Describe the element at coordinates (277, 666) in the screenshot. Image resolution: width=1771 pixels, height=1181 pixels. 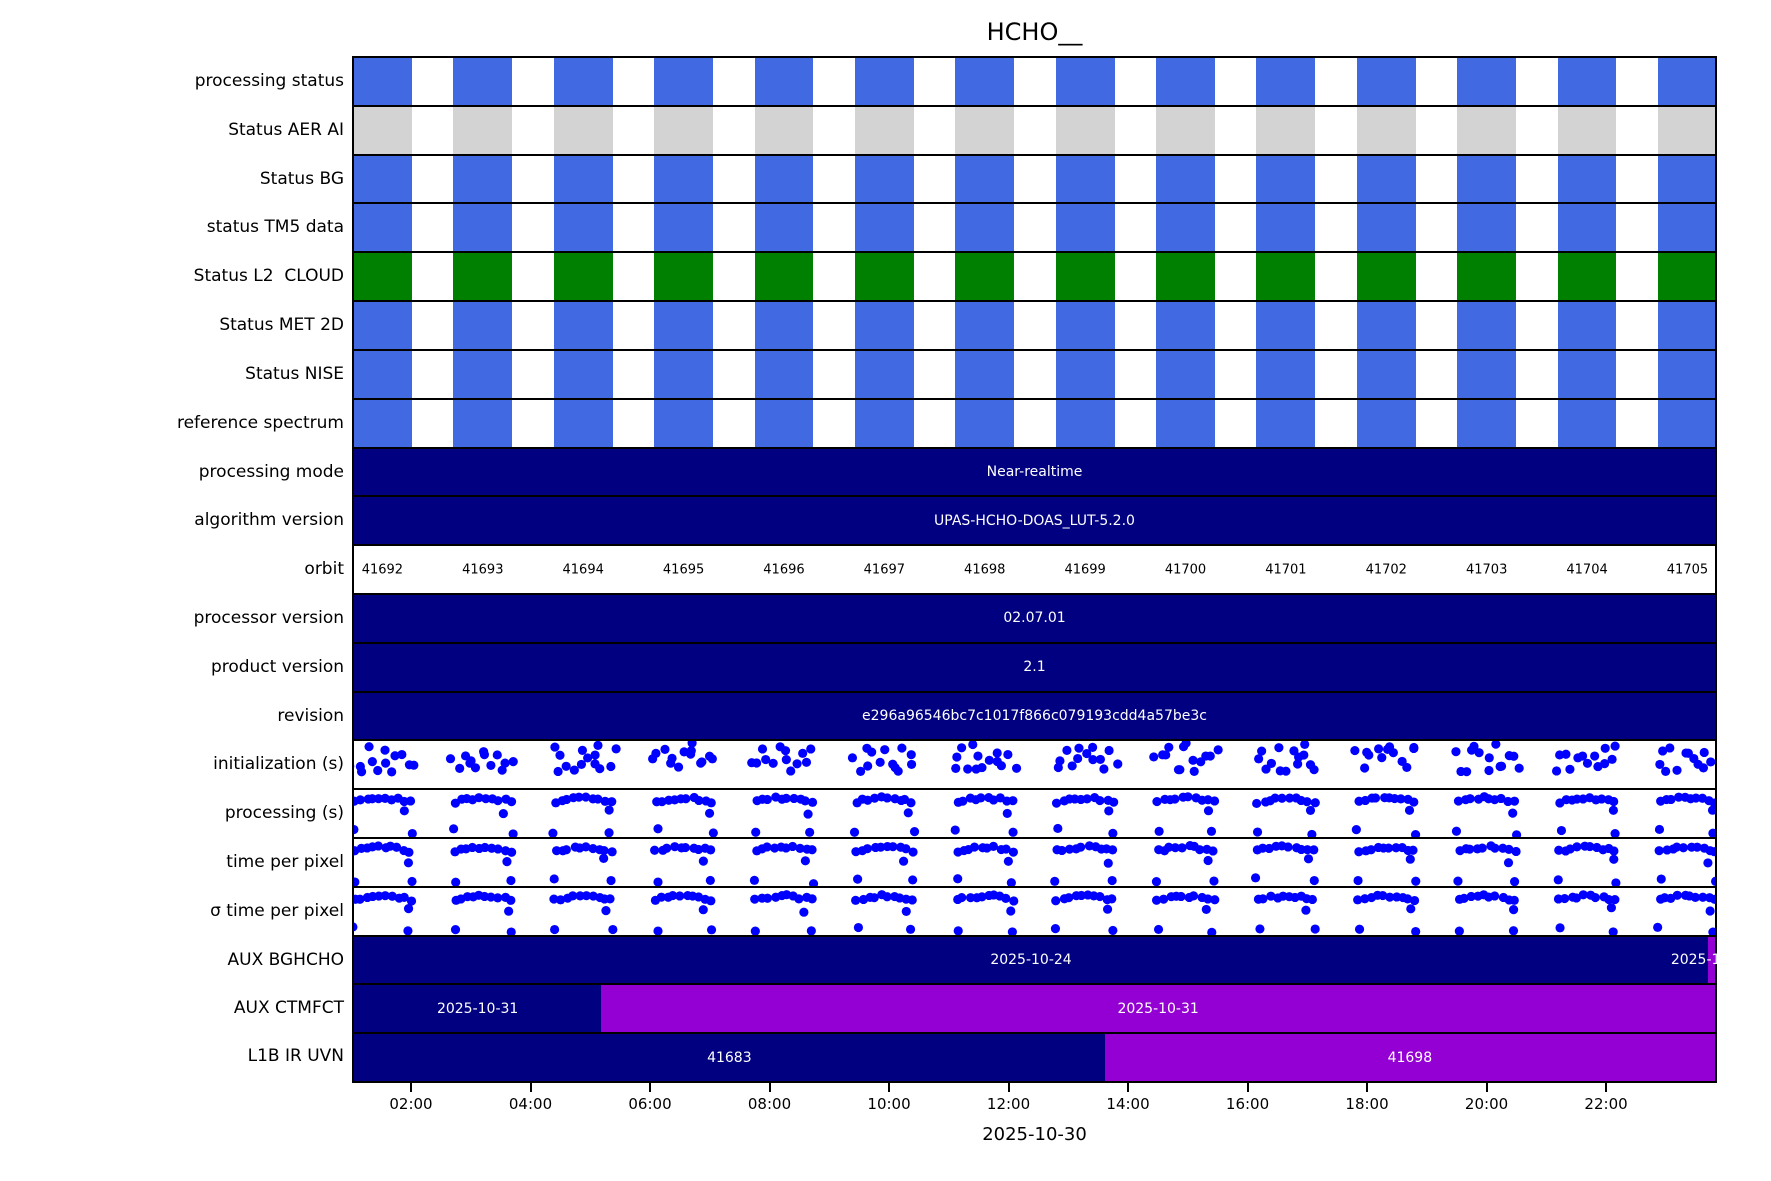
I see `row-label-product-version: product version` at that location.